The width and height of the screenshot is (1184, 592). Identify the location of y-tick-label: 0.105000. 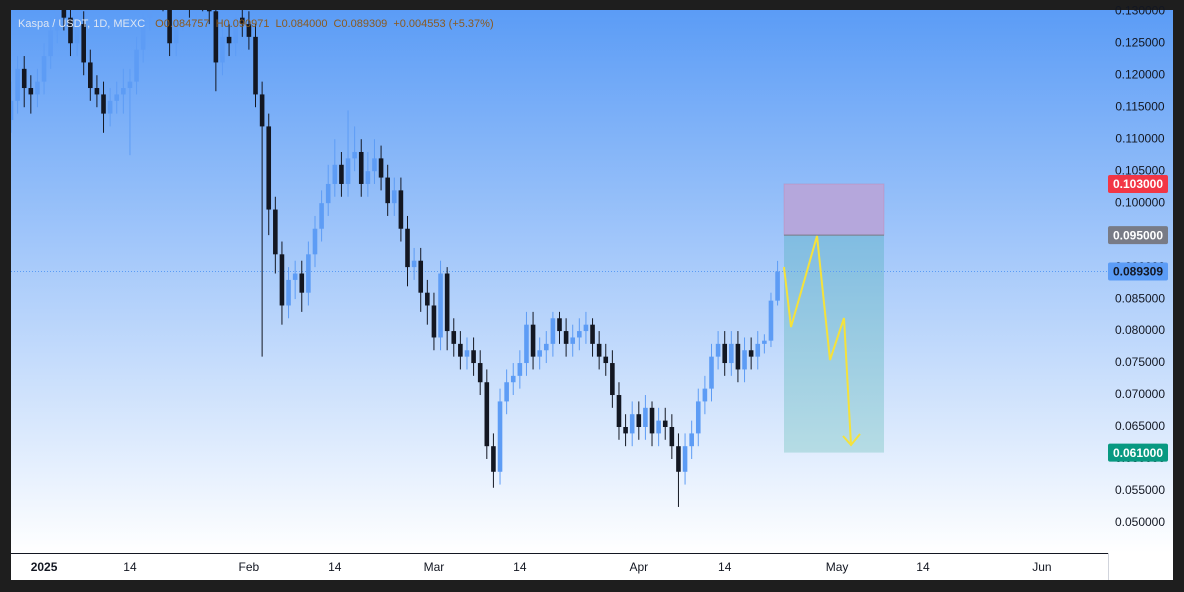
(1140, 170).